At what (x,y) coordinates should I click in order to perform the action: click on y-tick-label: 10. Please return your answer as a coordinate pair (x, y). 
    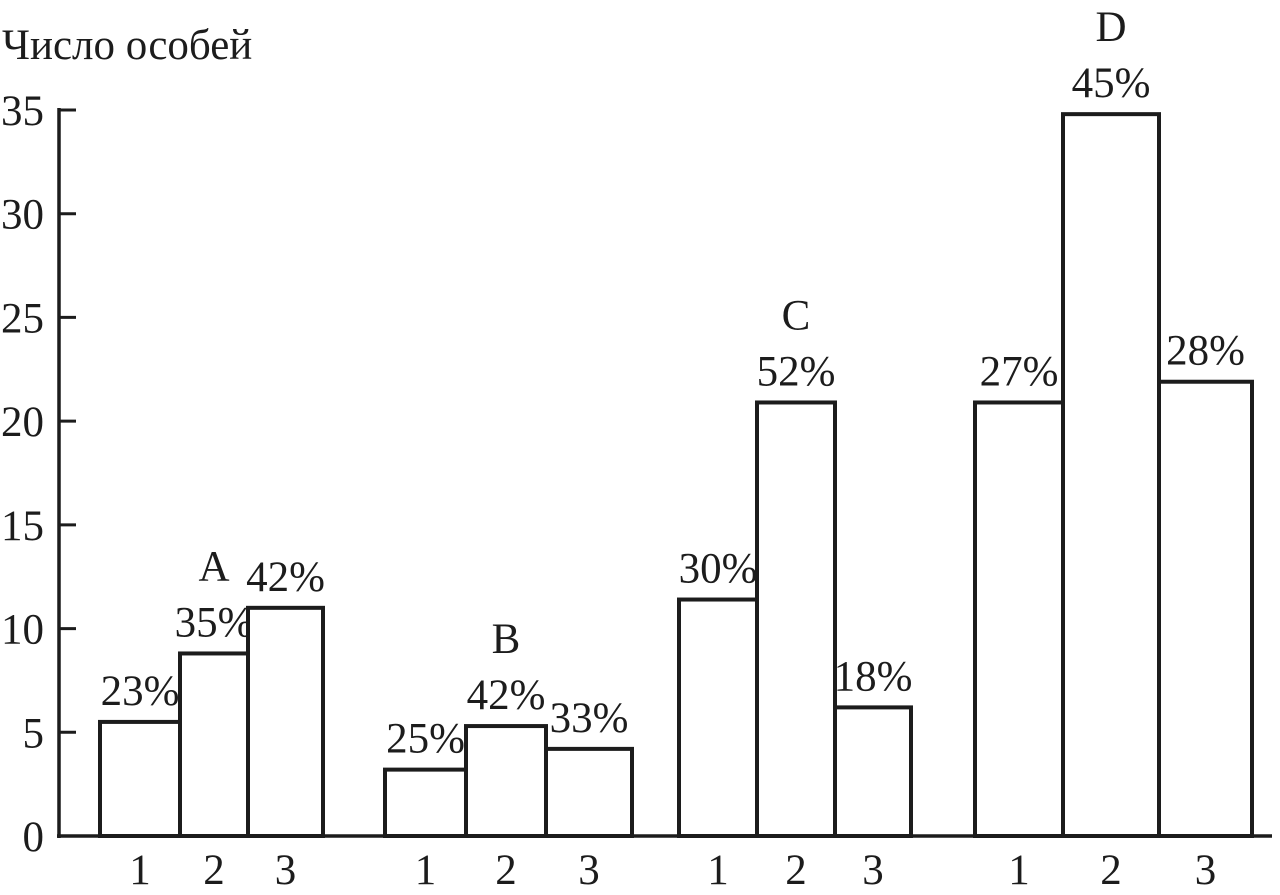
    Looking at the image, I should click on (22, 630).